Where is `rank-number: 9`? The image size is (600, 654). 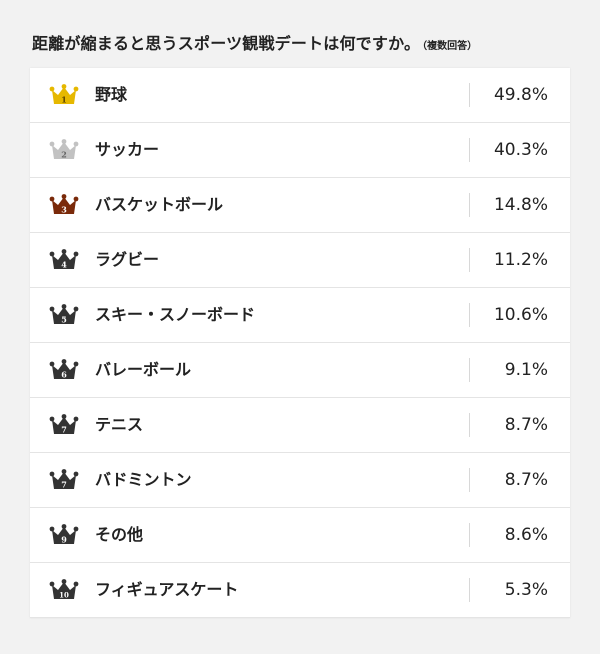
rank-number: 9 is located at coordinates (64, 540).